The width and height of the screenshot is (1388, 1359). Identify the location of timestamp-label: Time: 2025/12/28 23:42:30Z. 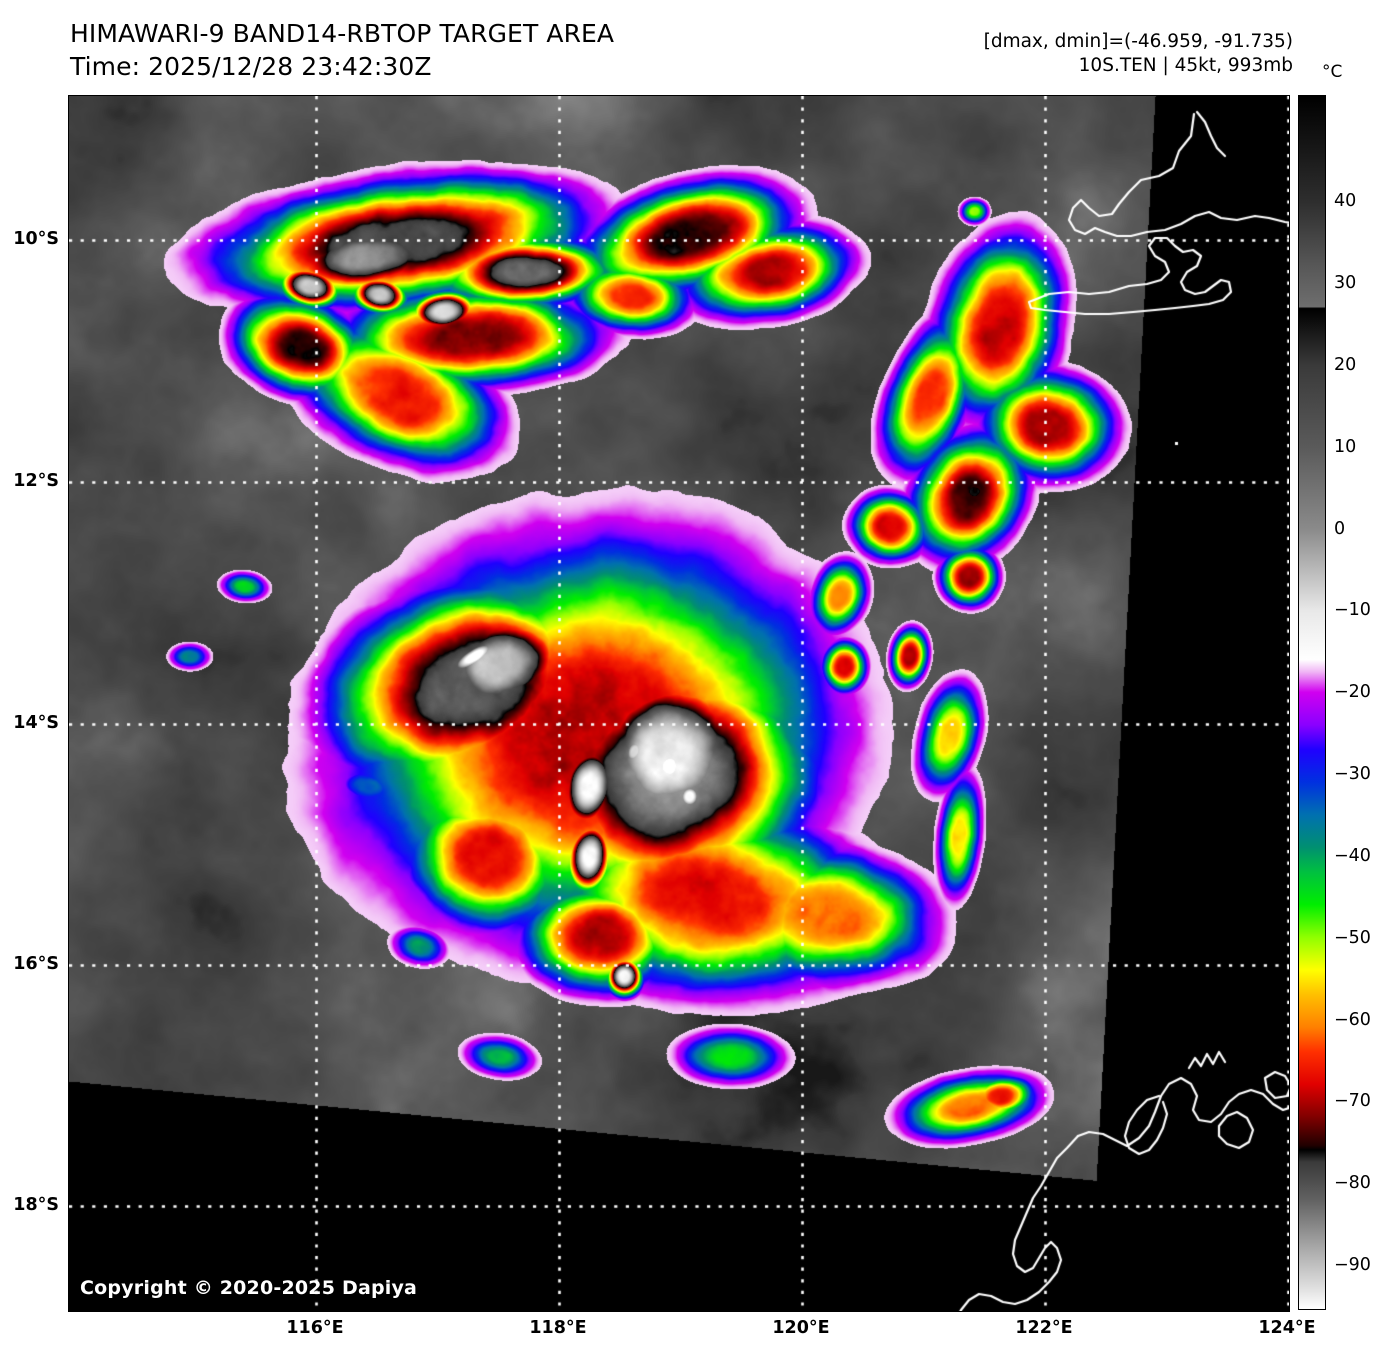
(251, 66).